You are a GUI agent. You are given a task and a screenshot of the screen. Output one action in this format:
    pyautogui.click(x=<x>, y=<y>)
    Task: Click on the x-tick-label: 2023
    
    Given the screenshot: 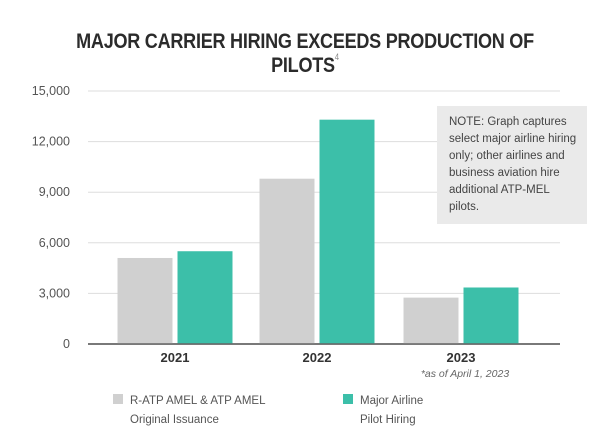 What is the action you would take?
    pyautogui.click(x=461, y=357)
    